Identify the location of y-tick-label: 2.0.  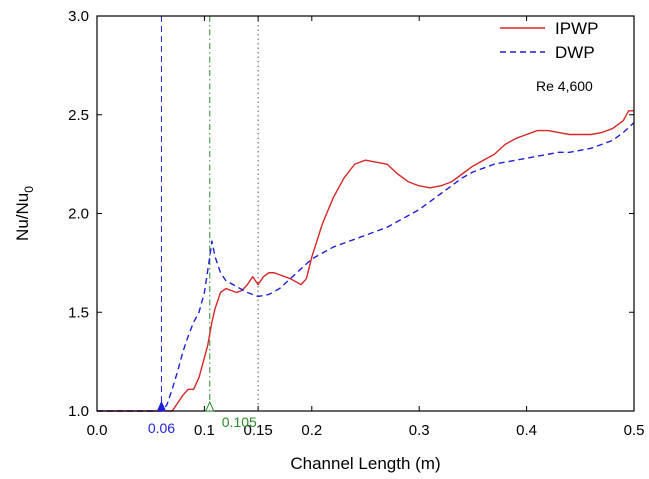
(78, 214).